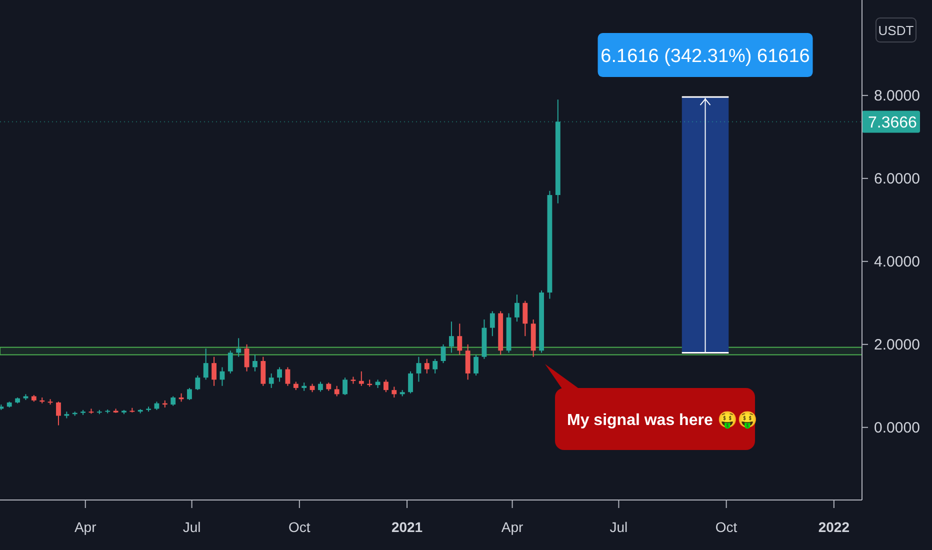  I want to click on x-tick-label: 2022, so click(834, 527).